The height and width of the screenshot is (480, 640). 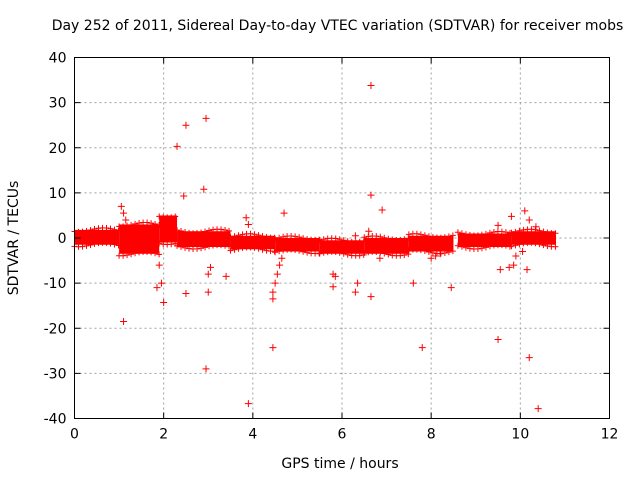 What do you see at coordinates (58, 59) in the screenshot?
I see `y-tick-label: 40` at bounding box center [58, 59].